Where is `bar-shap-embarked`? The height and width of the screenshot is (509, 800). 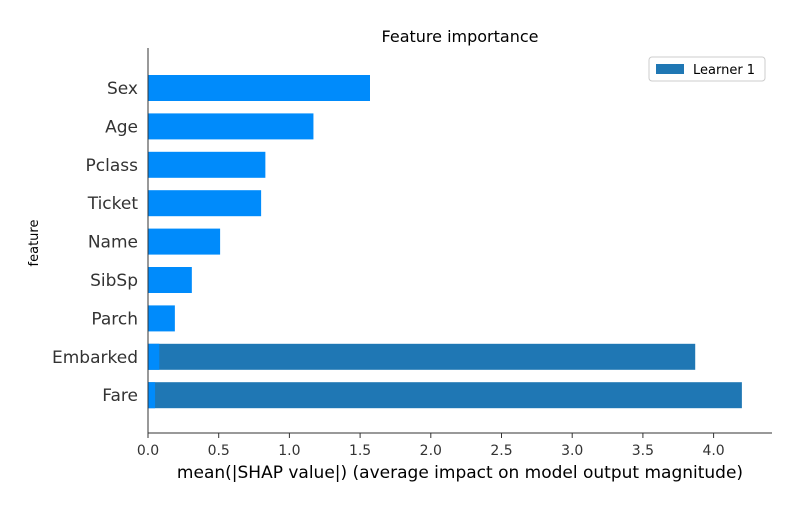
bar-shap-embarked is located at coordinates (154, 356).